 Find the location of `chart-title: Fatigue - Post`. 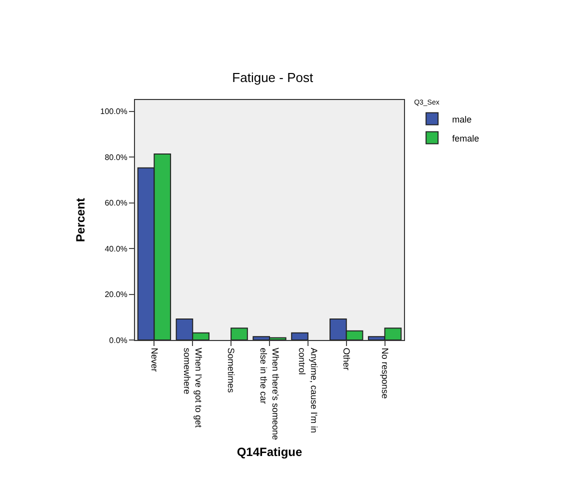

chart-title: Fatigue - Post is located at coordinates (273, 78).